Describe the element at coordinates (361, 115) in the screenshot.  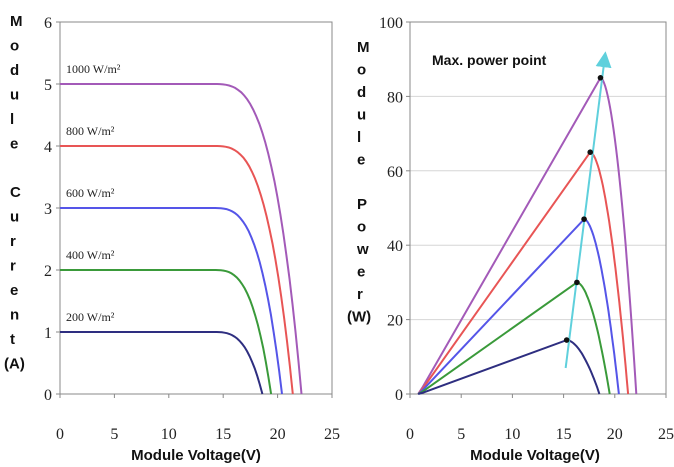
I see `pv-y-label-char: u` at that location.